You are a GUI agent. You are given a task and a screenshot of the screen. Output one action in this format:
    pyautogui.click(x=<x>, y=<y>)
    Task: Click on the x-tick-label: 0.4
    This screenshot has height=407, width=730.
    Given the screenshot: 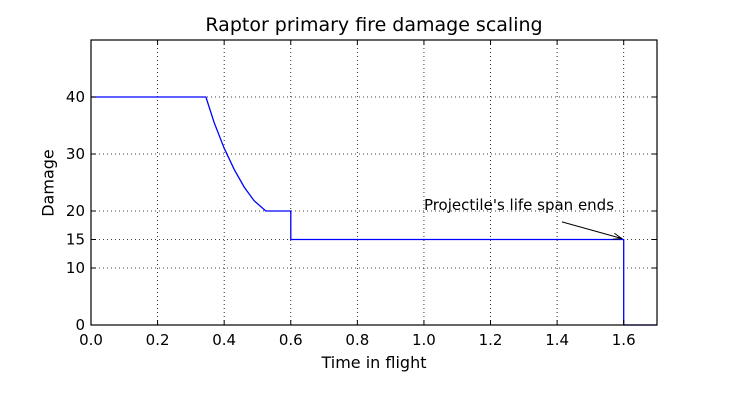 What is the action you would take?
    pyautogui.click(x=224, y=340)
    